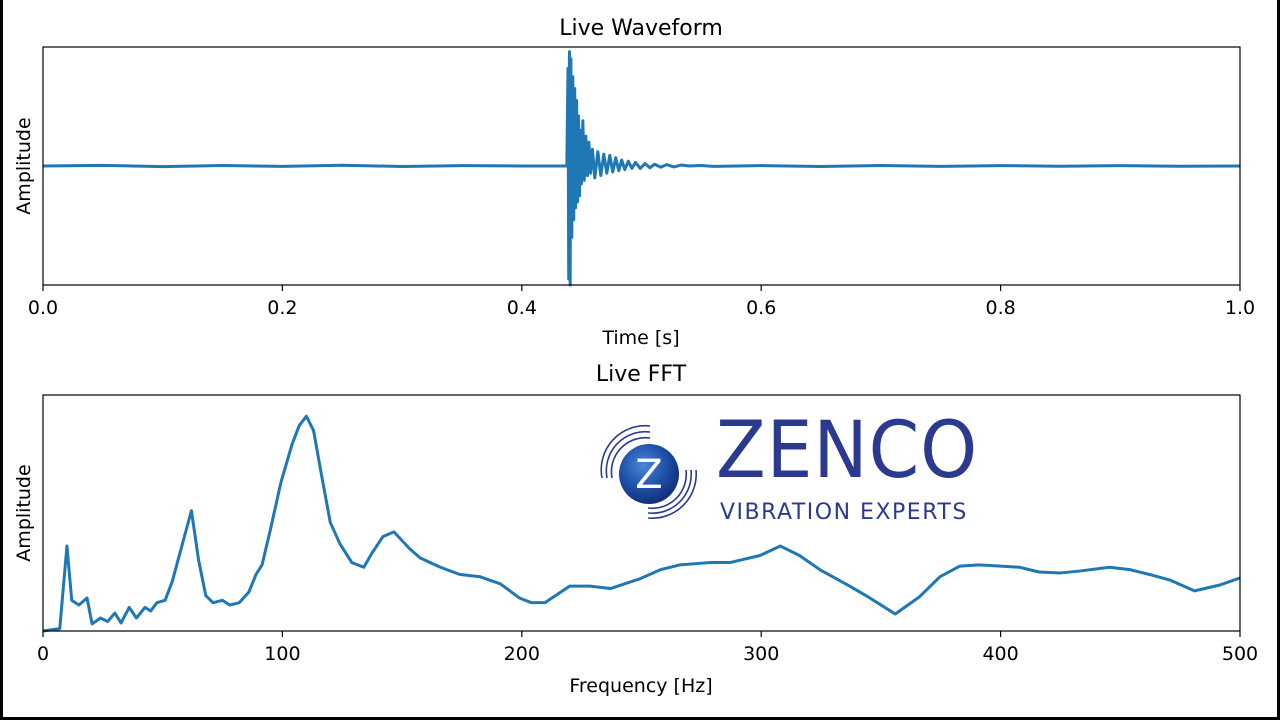  What do you see at coordinates (761, 654) in the screenshot?
I see `xtick-label: 300` at bounding box center [761, 654].